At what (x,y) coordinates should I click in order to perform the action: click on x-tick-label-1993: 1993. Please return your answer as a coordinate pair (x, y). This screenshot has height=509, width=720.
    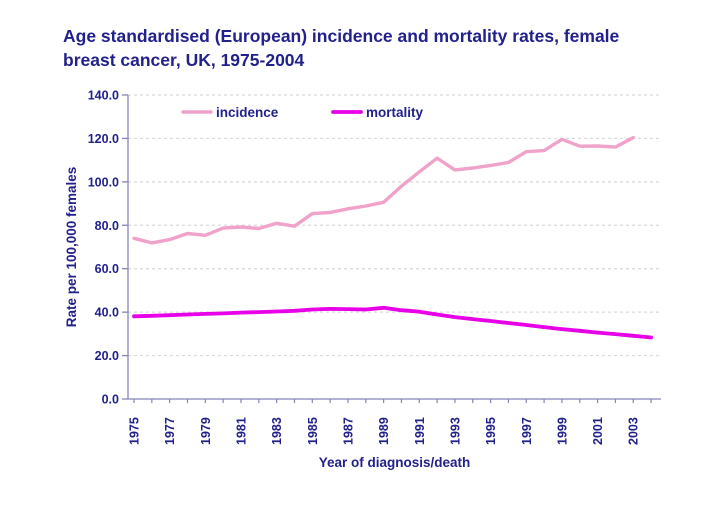
    Looking at the image, I should click on (455, 431).